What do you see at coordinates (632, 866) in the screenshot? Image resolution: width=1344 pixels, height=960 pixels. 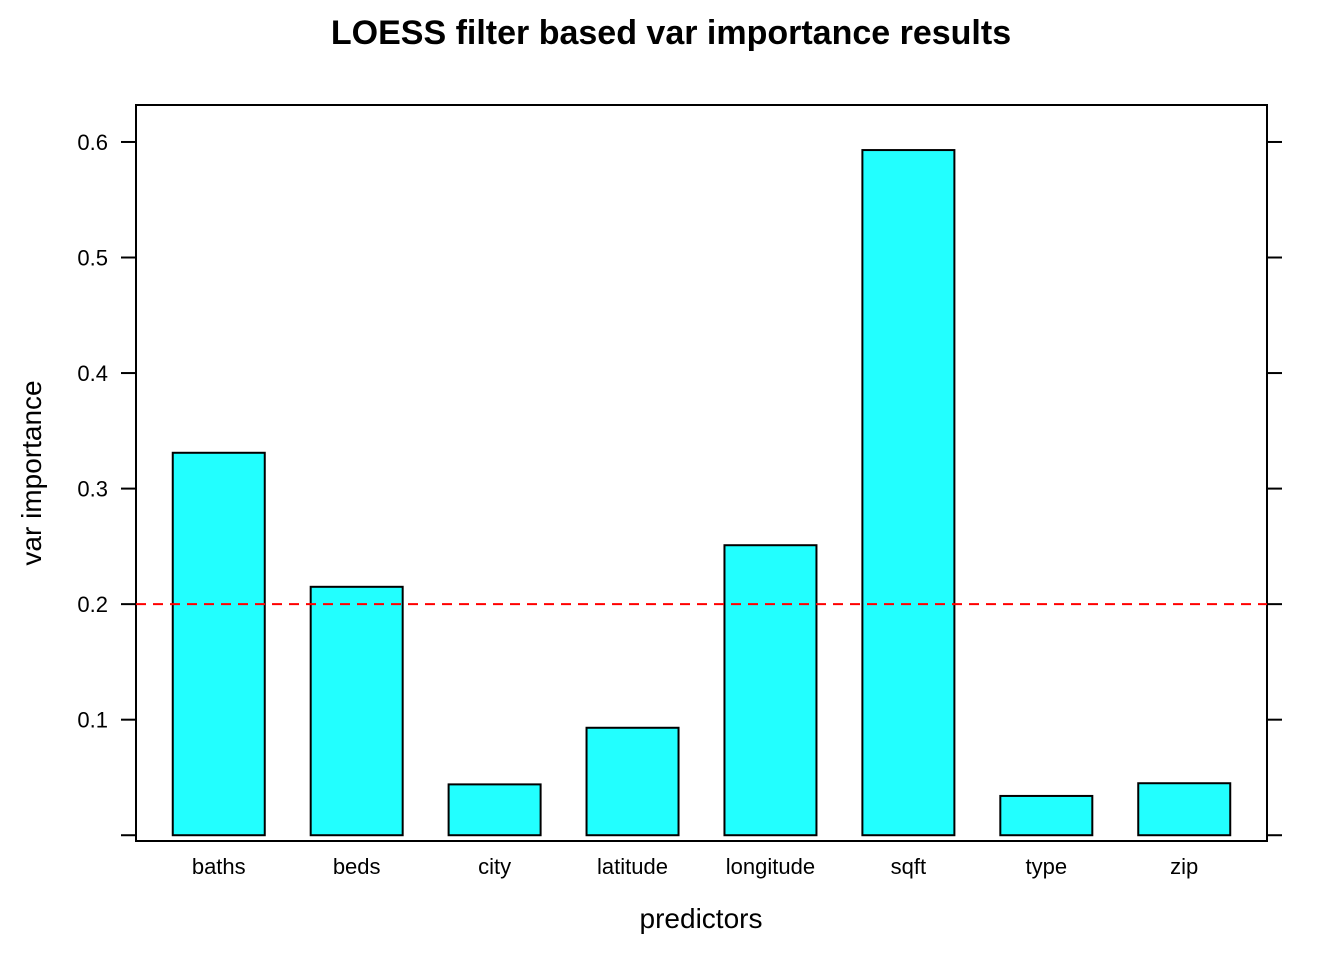 I see `x-tick-label: latitude` at bounding box center [632, 866].